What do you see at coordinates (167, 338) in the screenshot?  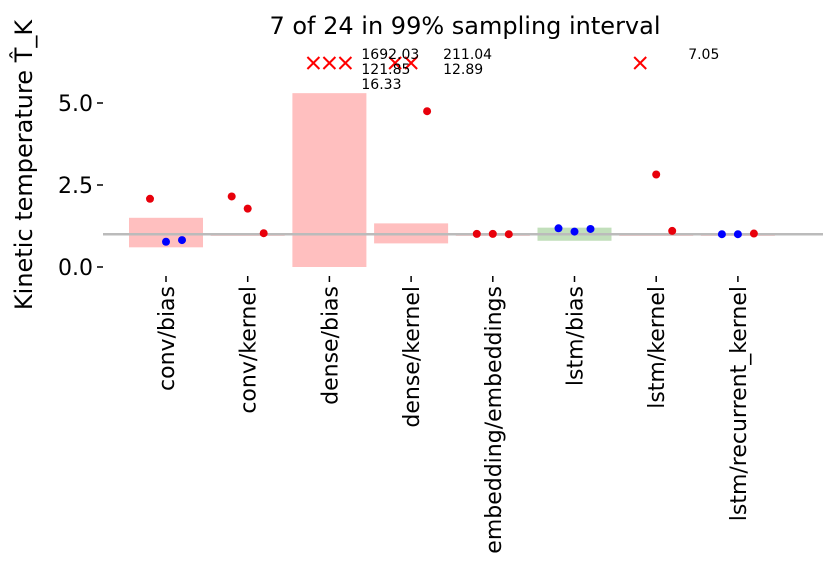 I see `x-tick-label-1: conv/bias` at bounding box center [167, 338].